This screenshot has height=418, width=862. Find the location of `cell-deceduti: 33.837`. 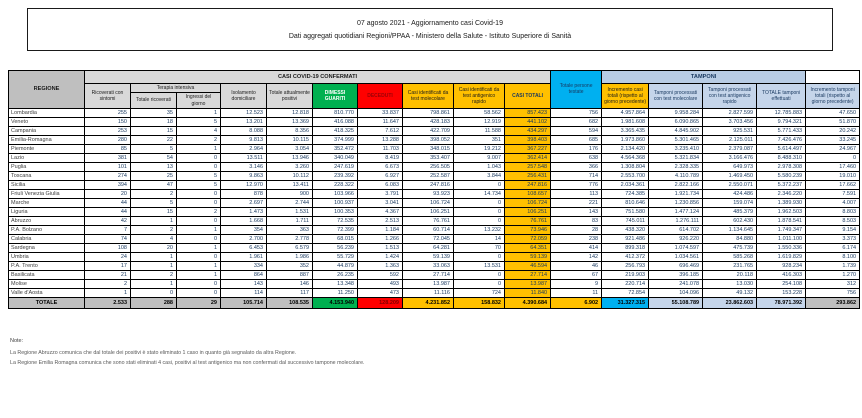

cell-deceduti: 33.837 is located at coordinates (380, 112).